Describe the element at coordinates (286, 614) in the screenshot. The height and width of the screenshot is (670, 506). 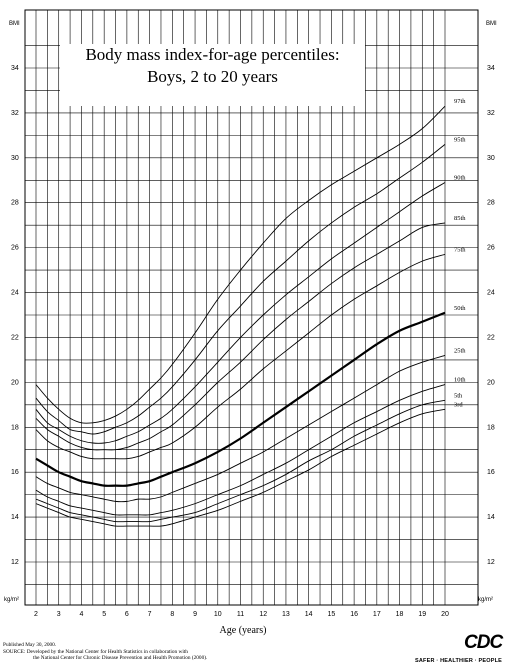
I see `x-tick-label: 13` at that location.